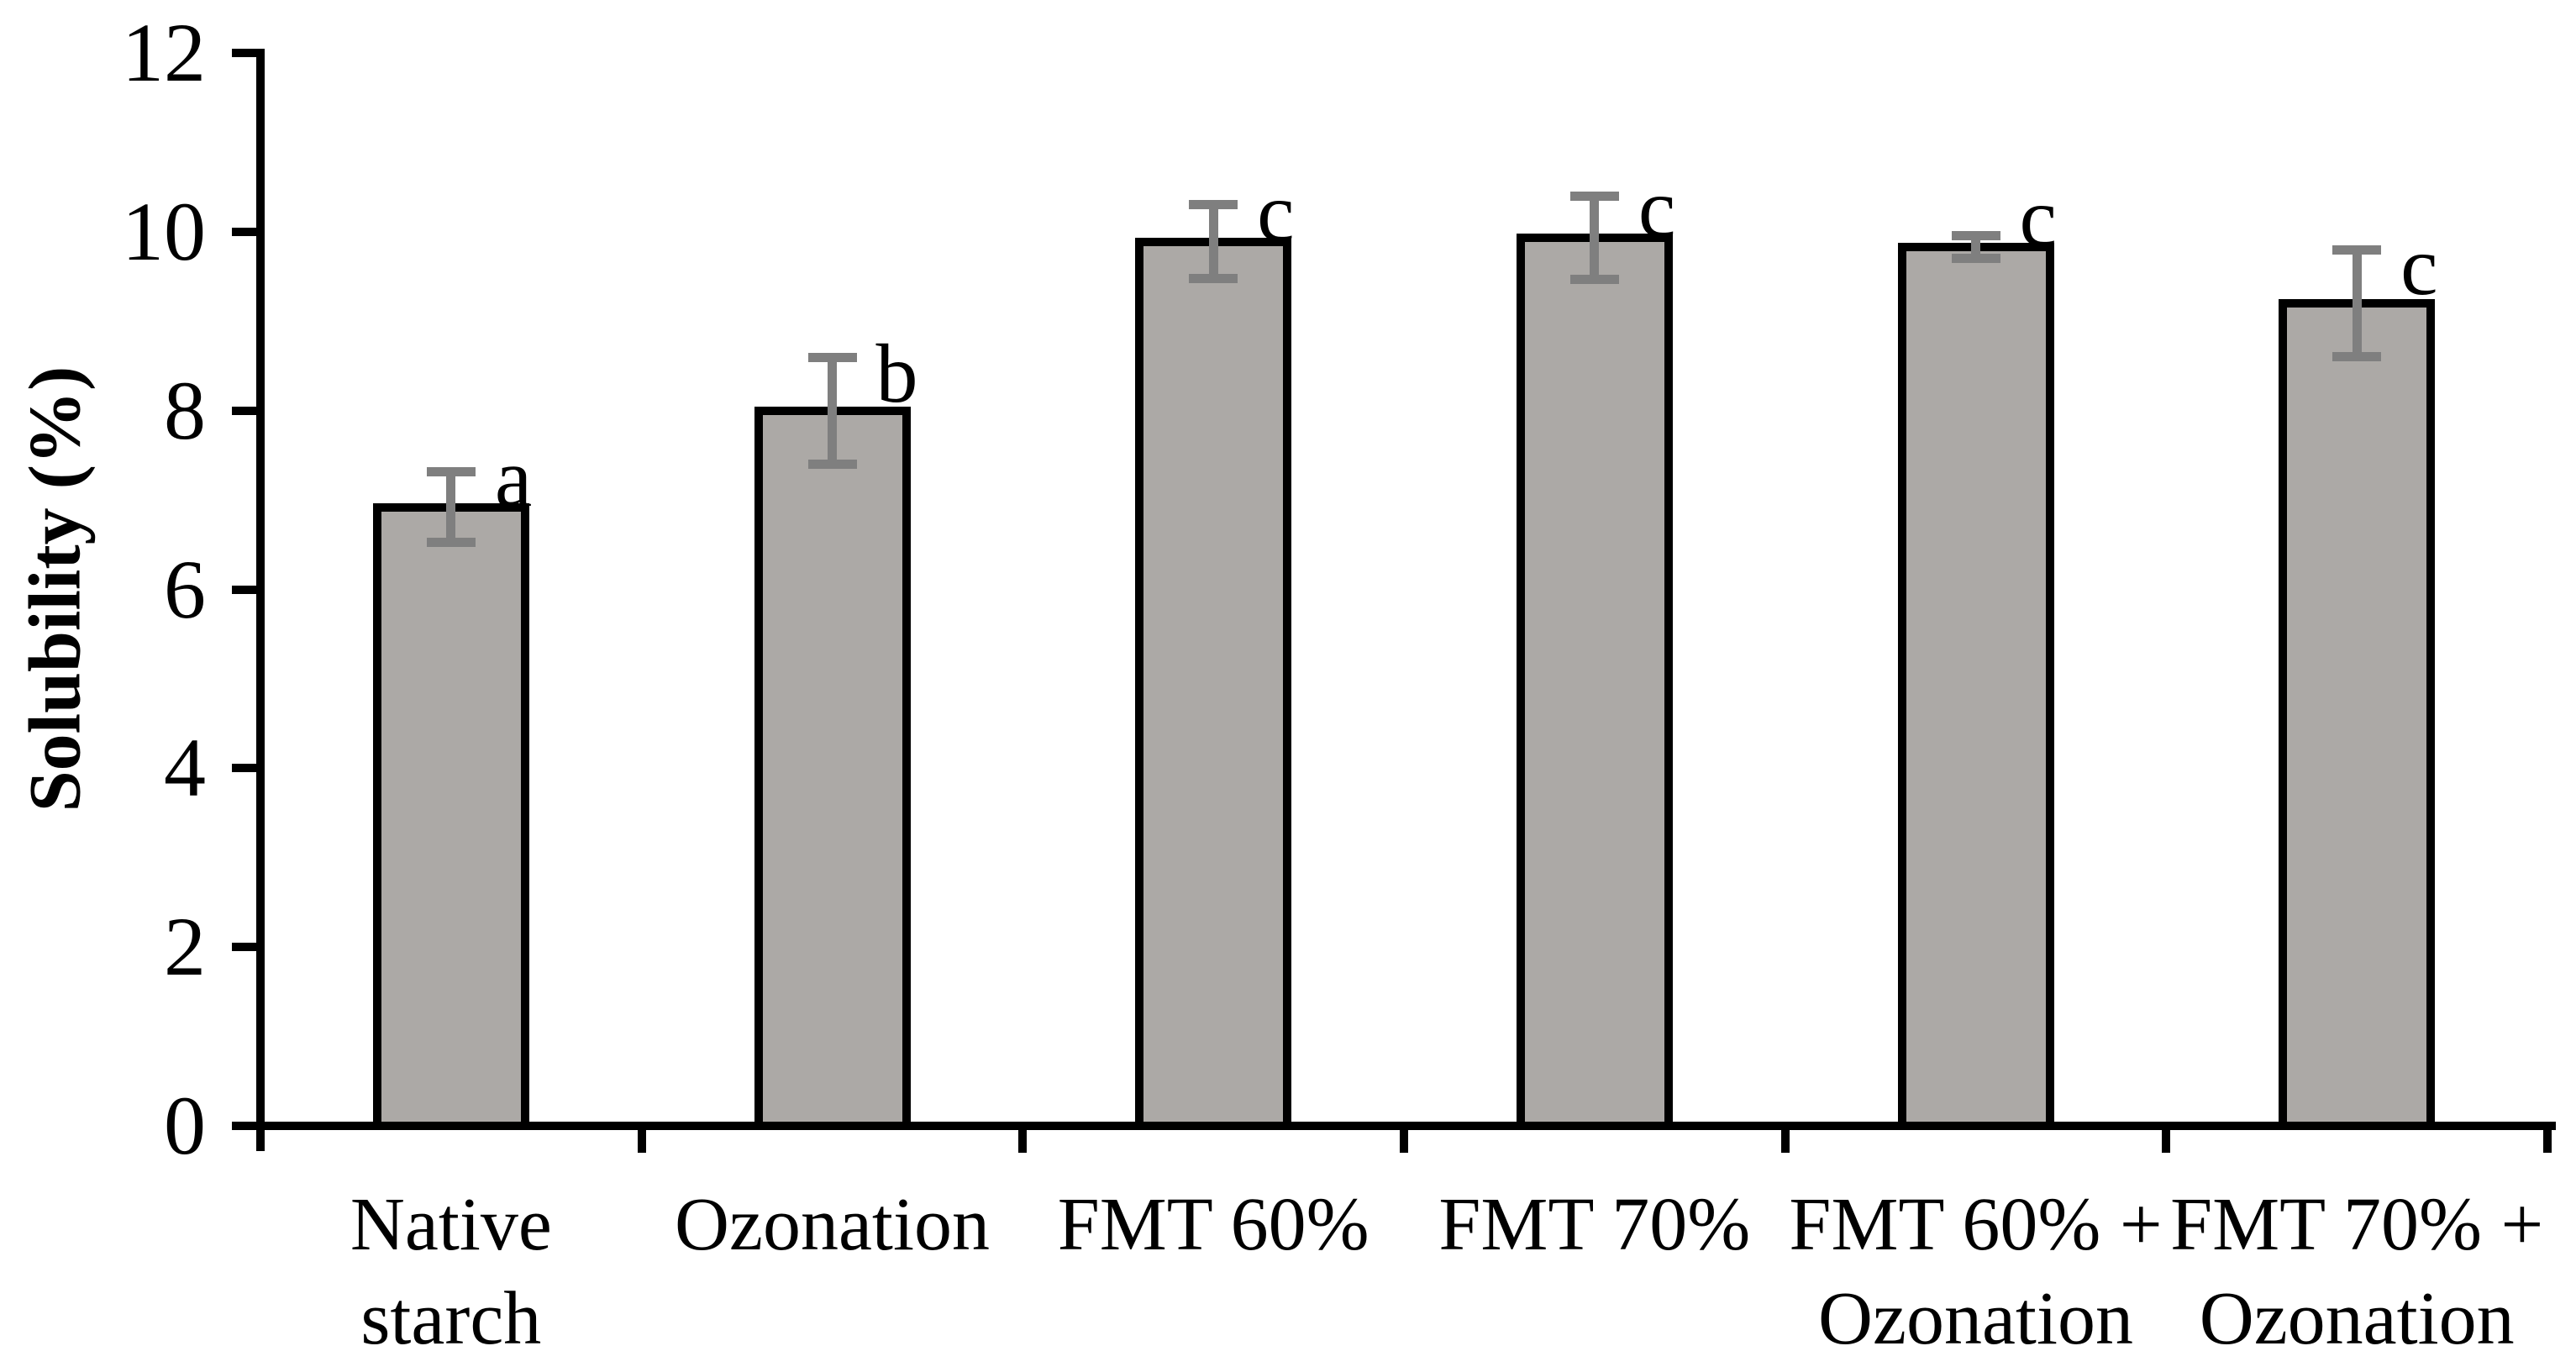 The height and width of the screenshot is (1367, 2576). I want to click on x-category-label: FMT 70%, so click(1594, 1225).